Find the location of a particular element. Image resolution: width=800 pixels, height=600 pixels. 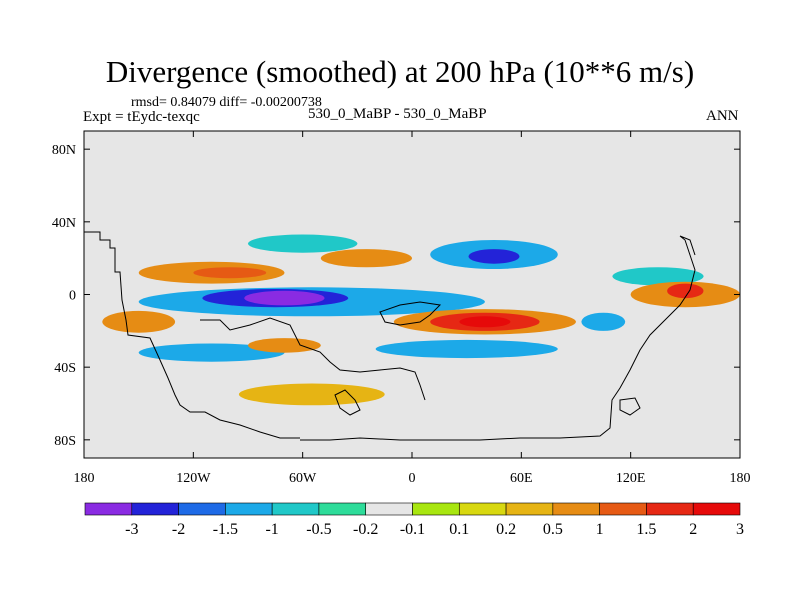

colorbar-label-9: 0.5 is located at coordinates (553, 529).